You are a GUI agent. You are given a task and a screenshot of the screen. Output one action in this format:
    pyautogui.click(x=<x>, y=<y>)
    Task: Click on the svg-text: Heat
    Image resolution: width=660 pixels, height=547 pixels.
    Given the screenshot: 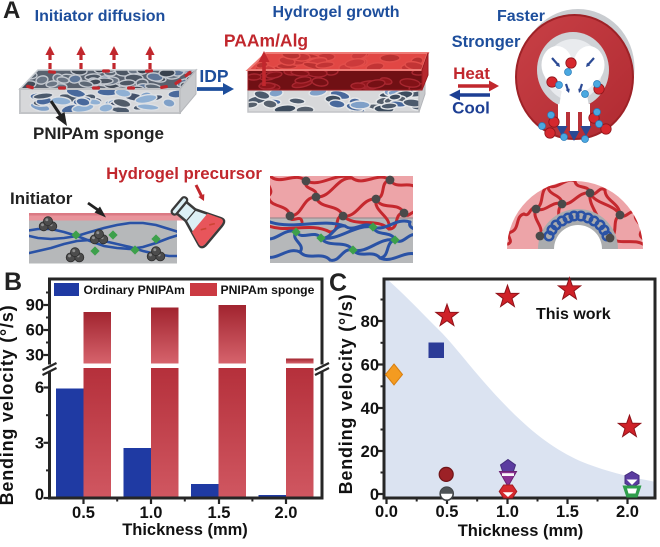 What is the action you would take?
    pyautogui.click(x=471, y=73)
    